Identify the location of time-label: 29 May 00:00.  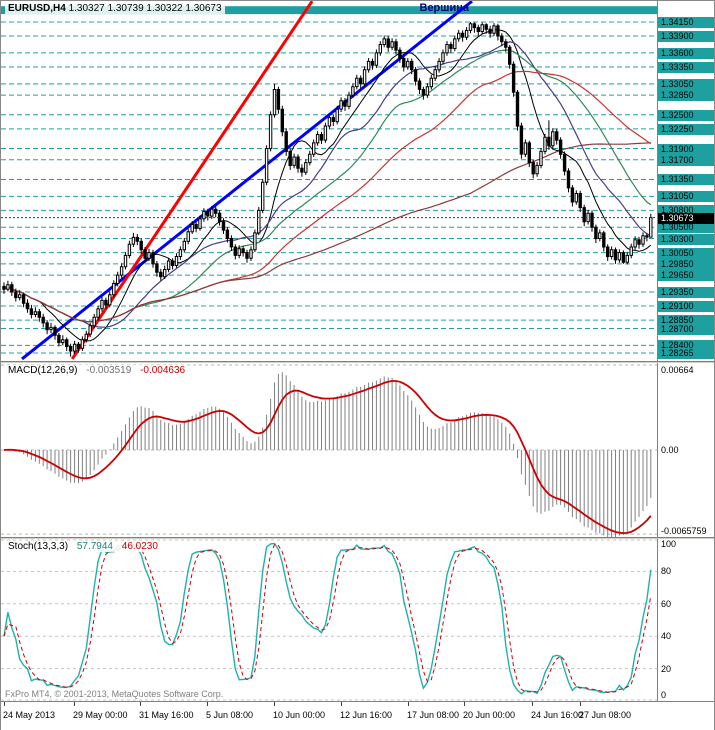
(100, 715).